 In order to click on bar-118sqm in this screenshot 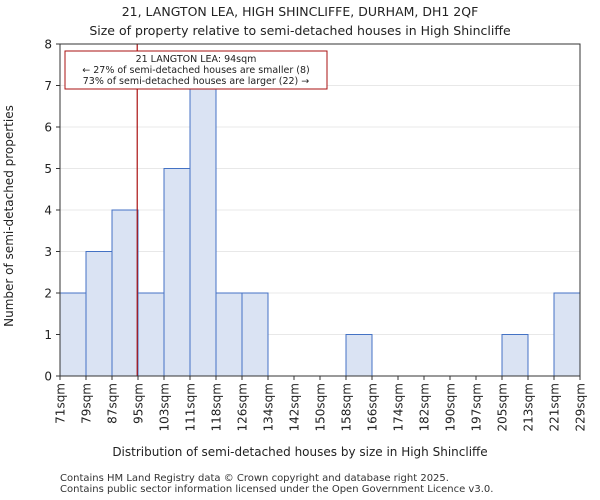, I will do `click(229, 334)`.